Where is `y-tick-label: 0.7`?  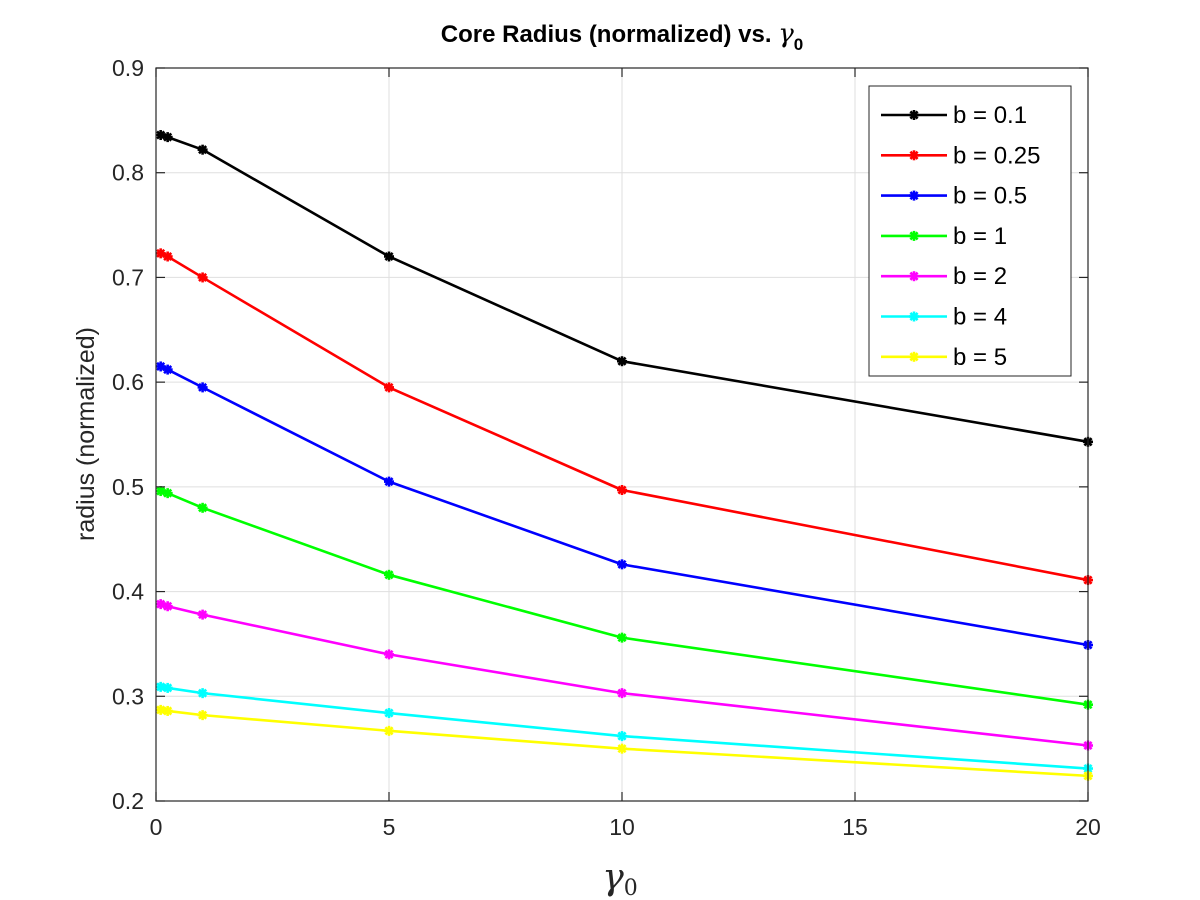 y-tick-label: 0.7 is located at coordinates (128, 277).